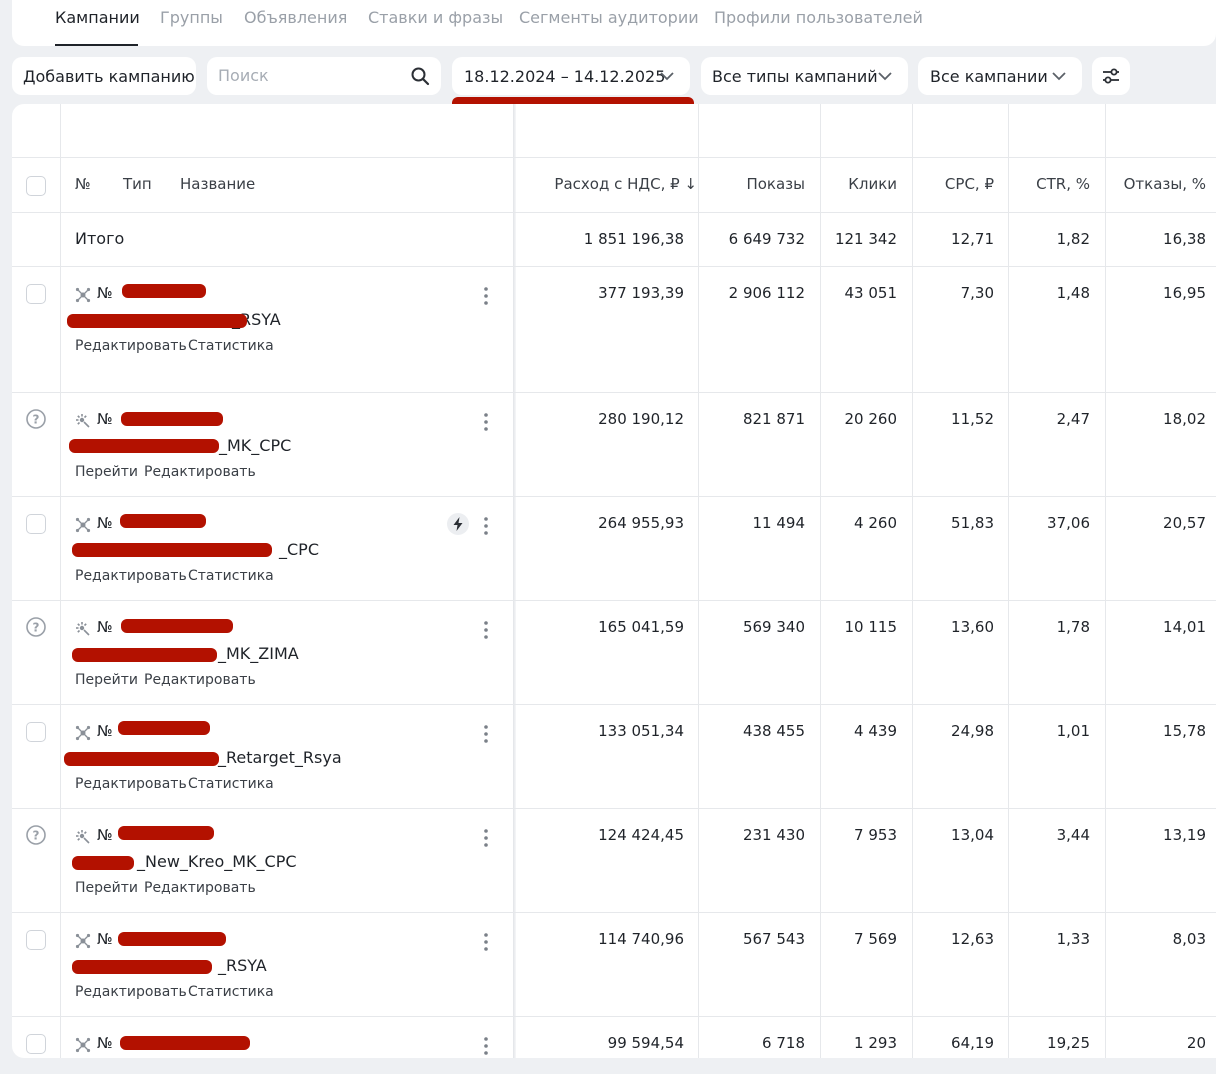  What do you see at coordinates (1164, 184) in the screenshot?
I see `column-header-bounces: Отказы, %` at bounding box center [1164, 184].